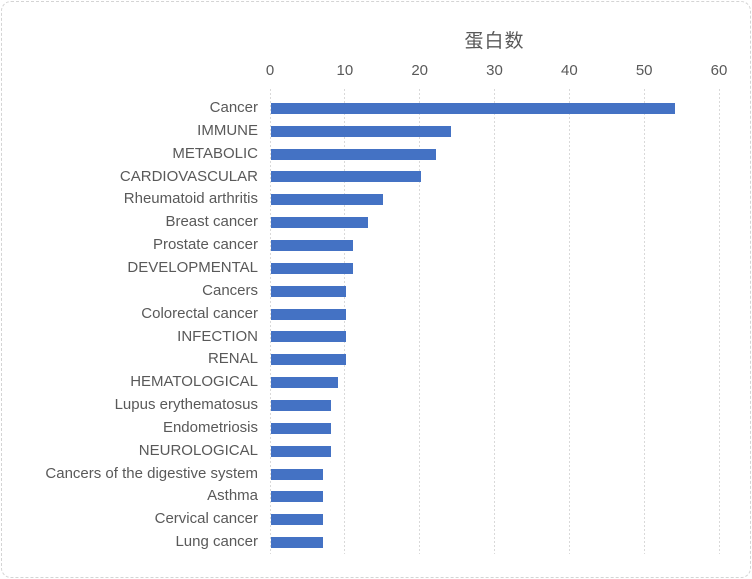  Describe the element at coordinates (376, 72) in the screenshot. I see `x-axis: 0 10 20 30 40 50 60` at that location.